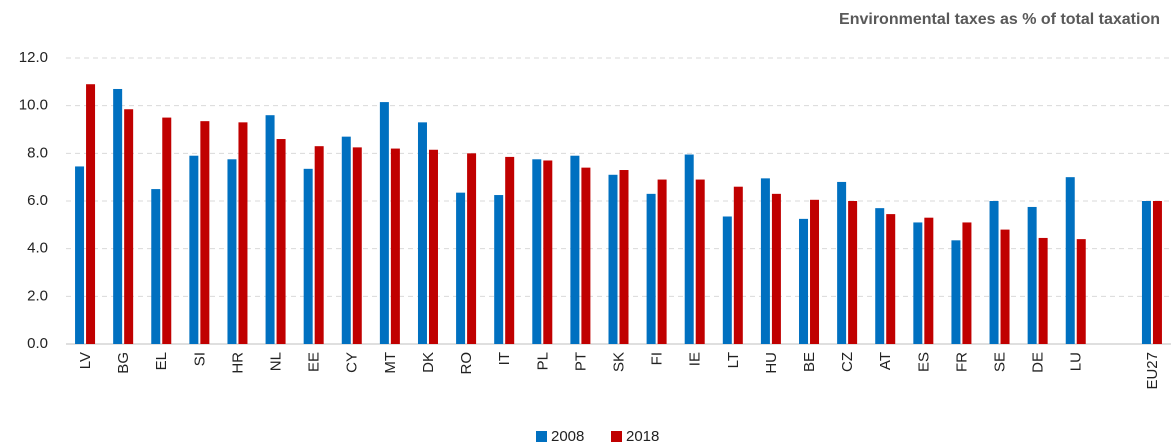 The width and height of the screenshot is (1171, 447). Describe the element at coordinates (352, 362) in the screenshot. I see `x-tick-label: CY` at that location.